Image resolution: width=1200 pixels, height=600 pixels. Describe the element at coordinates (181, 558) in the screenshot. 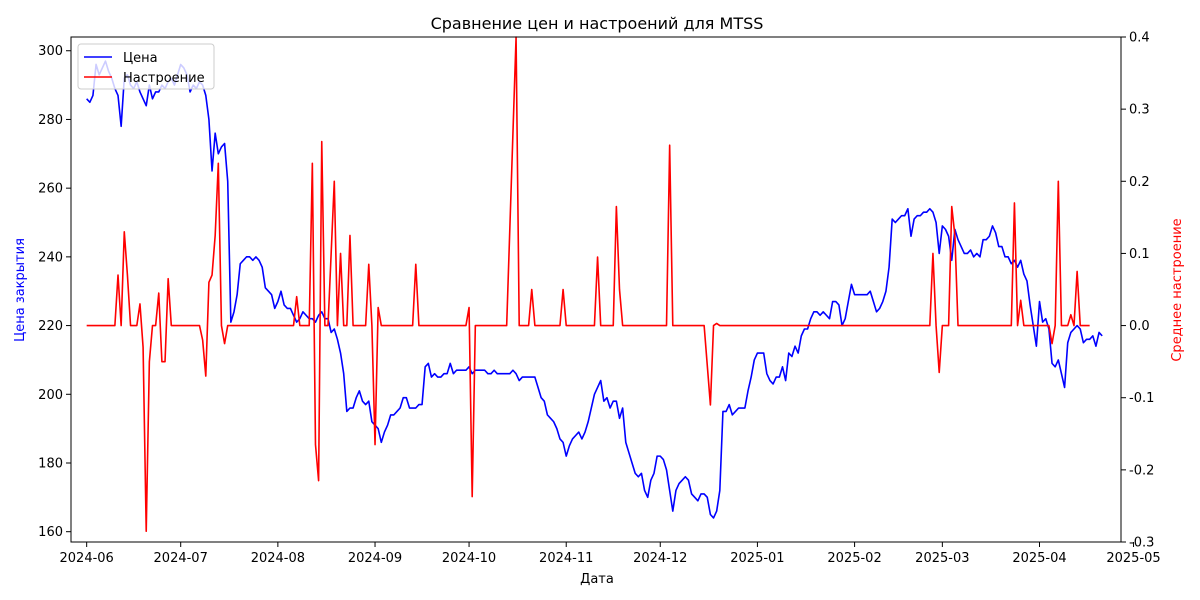

I see `x-tick-label: 2024-07` at that location.